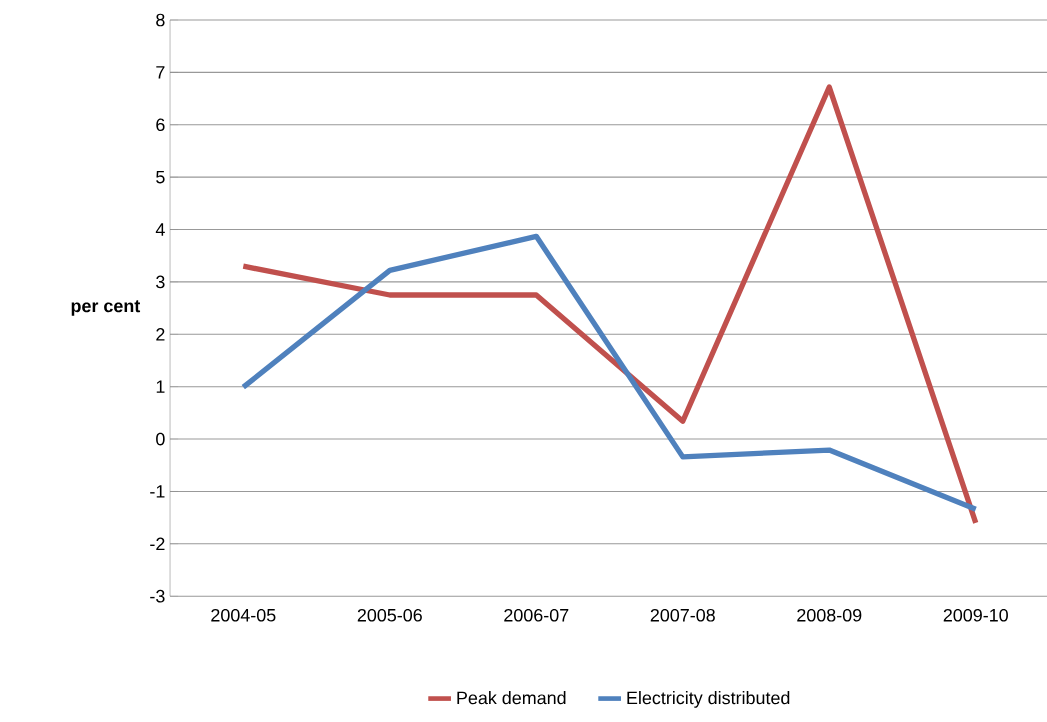 The image size is (1047, 722). I want to click on x-tick-label: 2006-07, so click(536, 615).